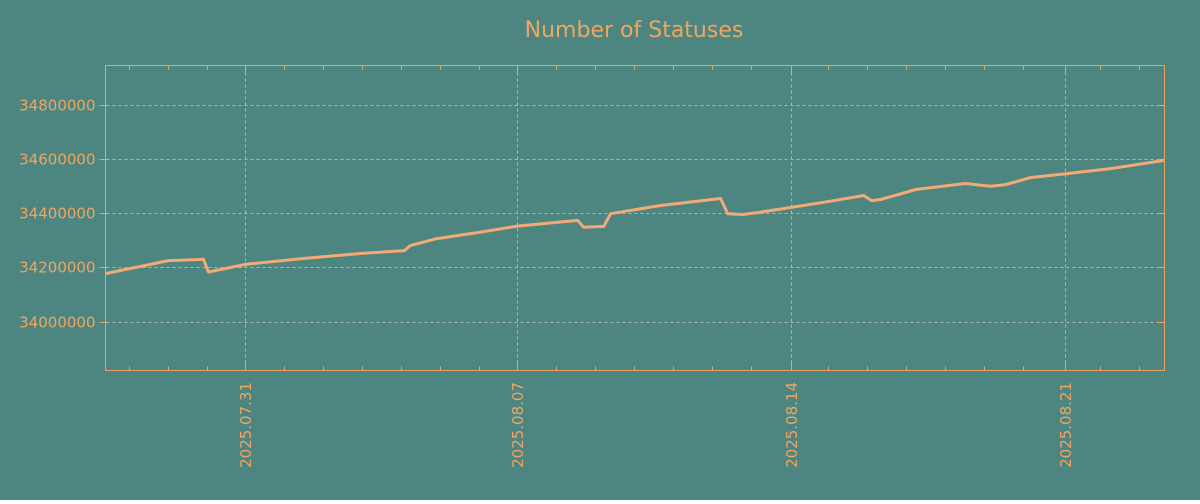 This screenshot has width=1200, height=504. What do you see at coordinates (1066, 425) in the screenshot?
I see `x-axis-label: 2025.08.21` at bounding box center [1066, 425].